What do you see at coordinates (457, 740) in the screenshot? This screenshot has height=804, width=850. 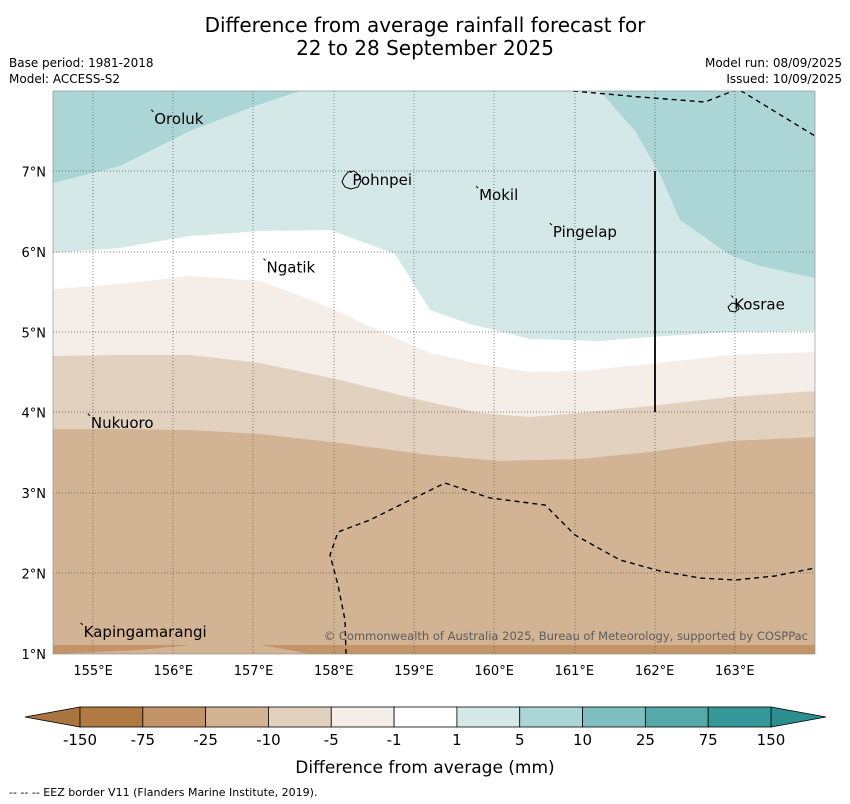 I see `colorbar-tick-6: 1` at bounding box center [457, 740].